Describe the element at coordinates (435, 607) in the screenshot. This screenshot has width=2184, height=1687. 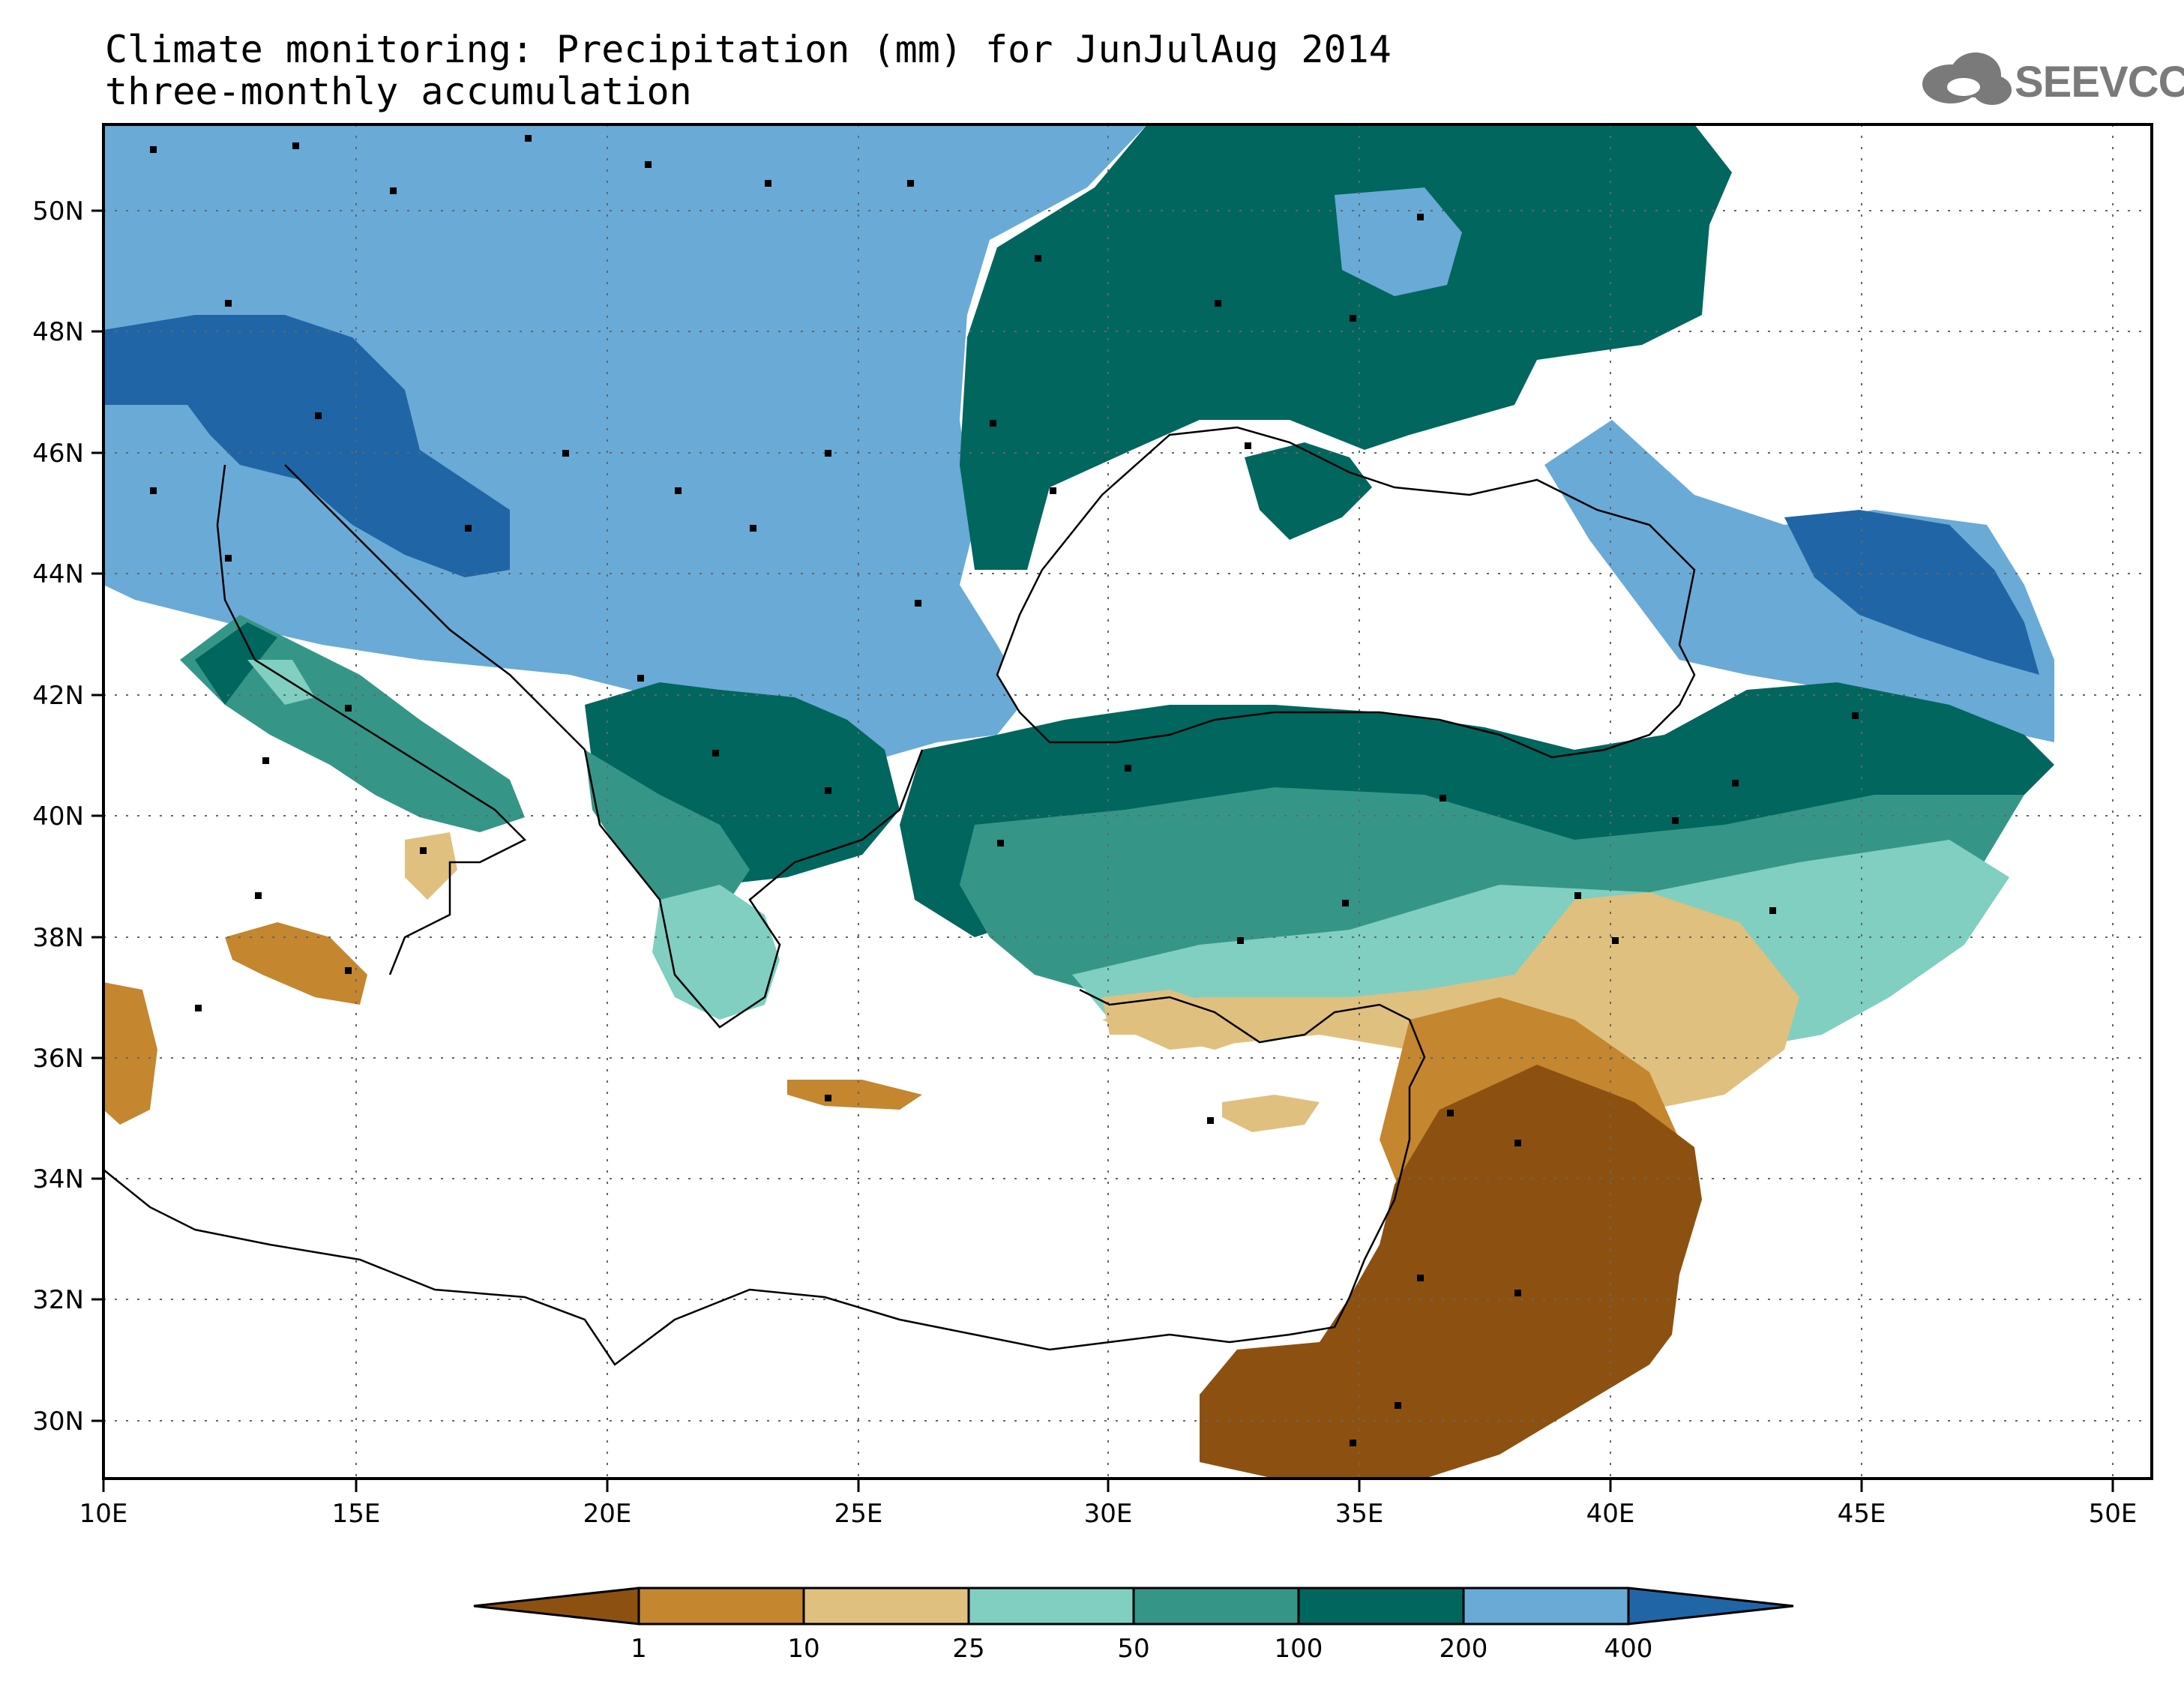
I see `adriatic-coast` at that location.